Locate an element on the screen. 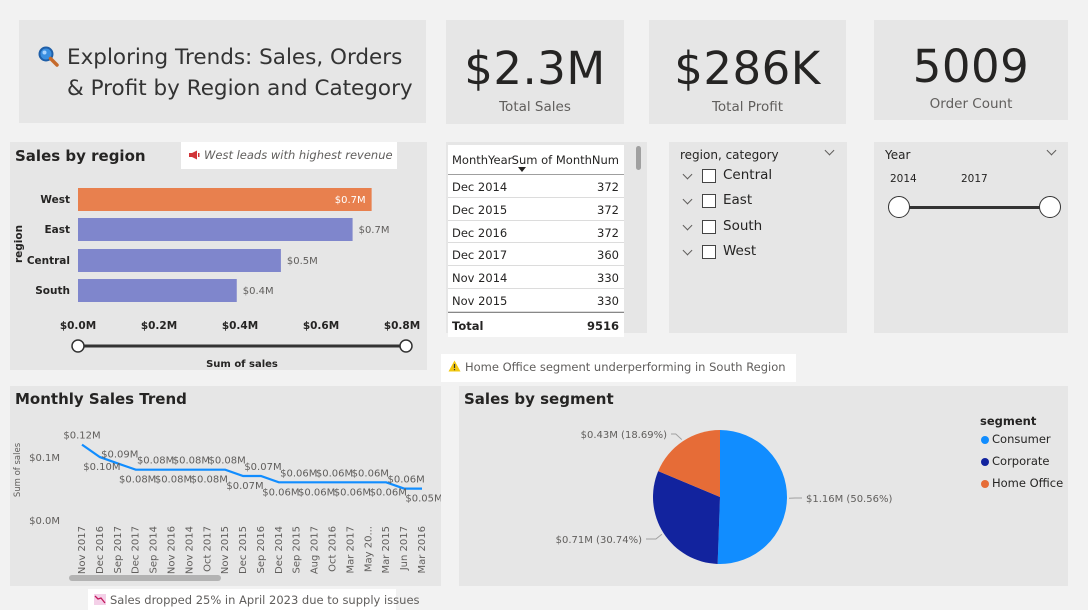 This screenshot has width=1088, height=610. cell-sum: 360 is located at coordinates (608, 255).